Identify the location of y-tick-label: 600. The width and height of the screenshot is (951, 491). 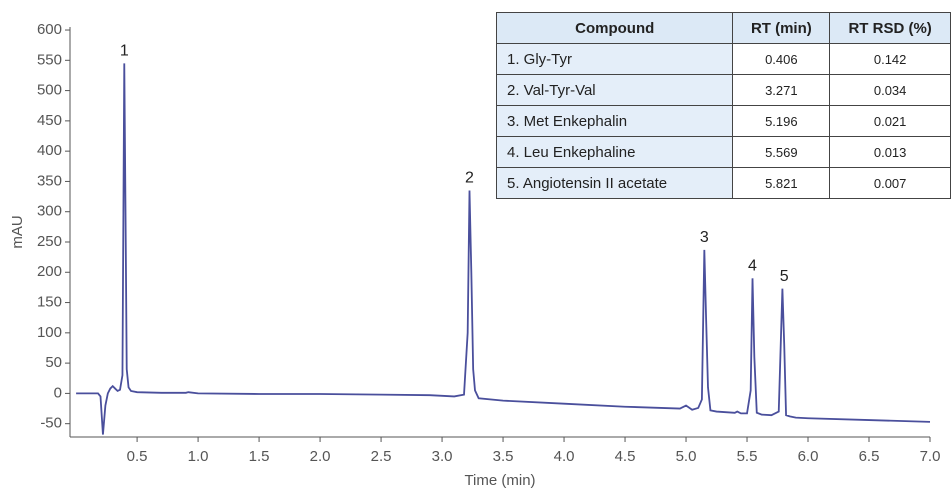
(49, 29).